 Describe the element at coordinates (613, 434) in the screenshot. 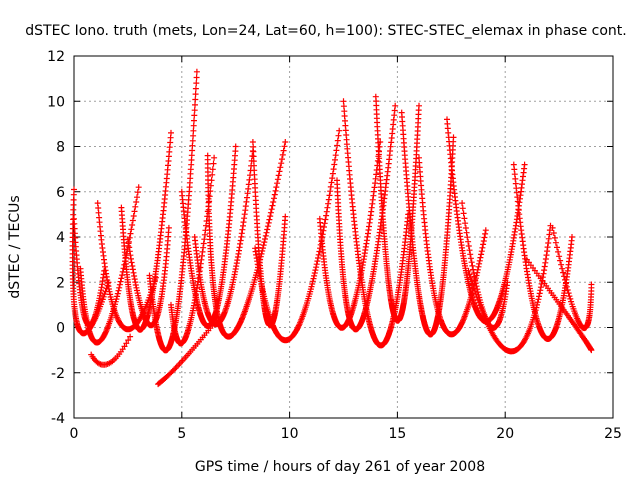

I see `x-tick-label: 25` at that location.